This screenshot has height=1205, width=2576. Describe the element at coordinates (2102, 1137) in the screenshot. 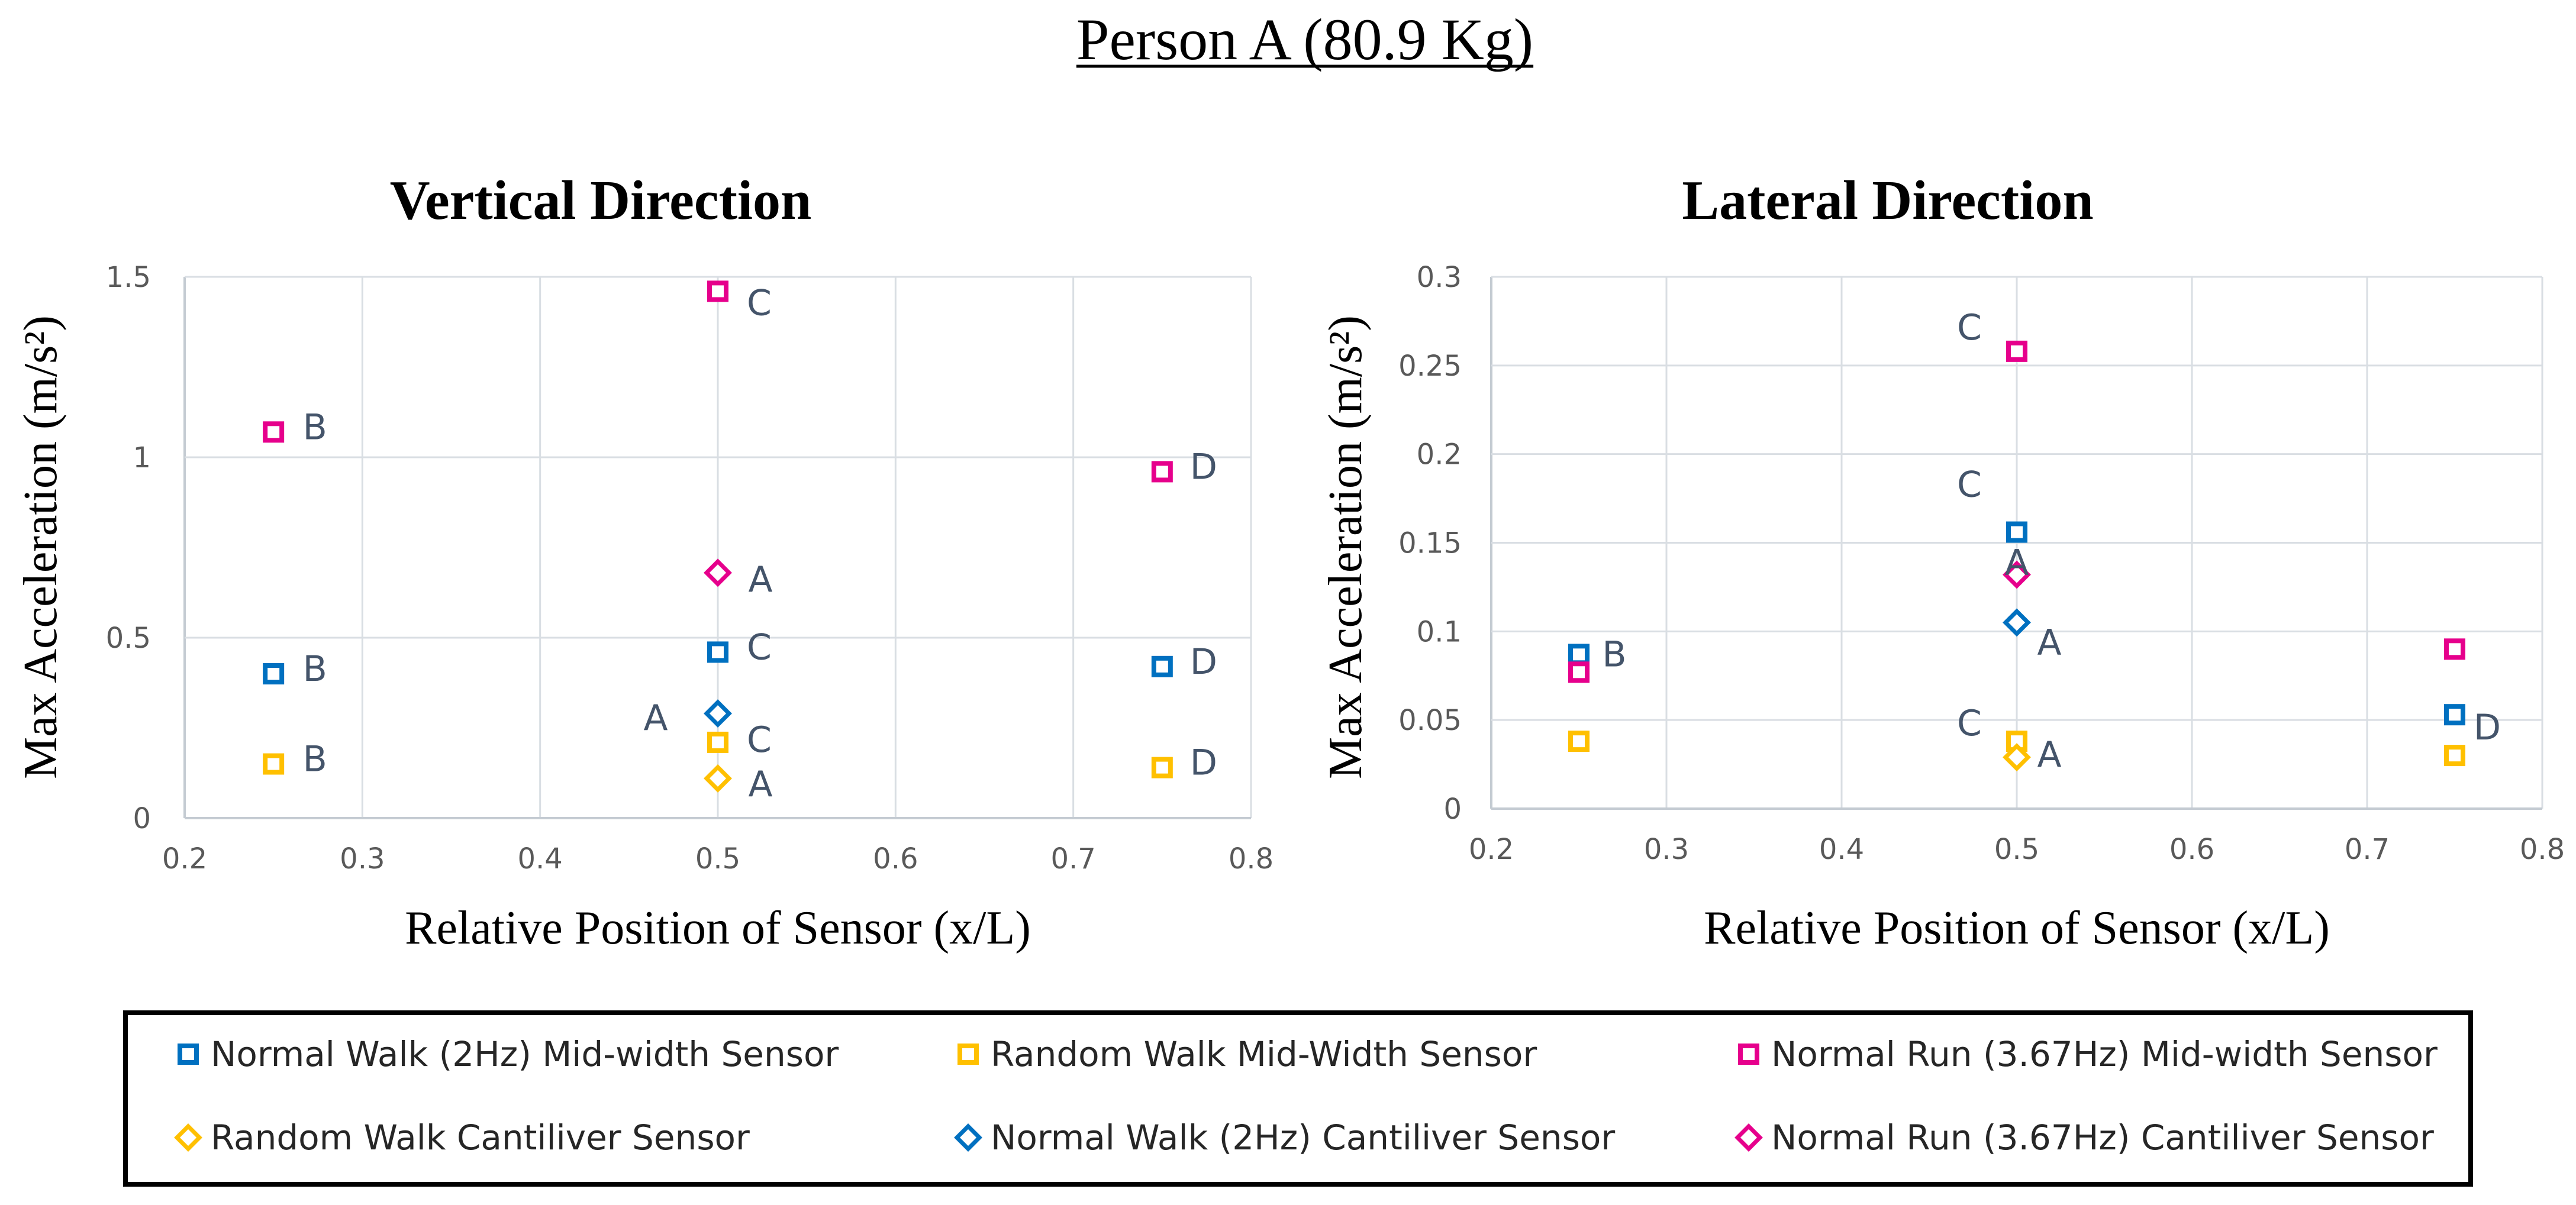

I see `legend-label: Normal Run (3.67Hz) Cantiliver Sensor` at that location.